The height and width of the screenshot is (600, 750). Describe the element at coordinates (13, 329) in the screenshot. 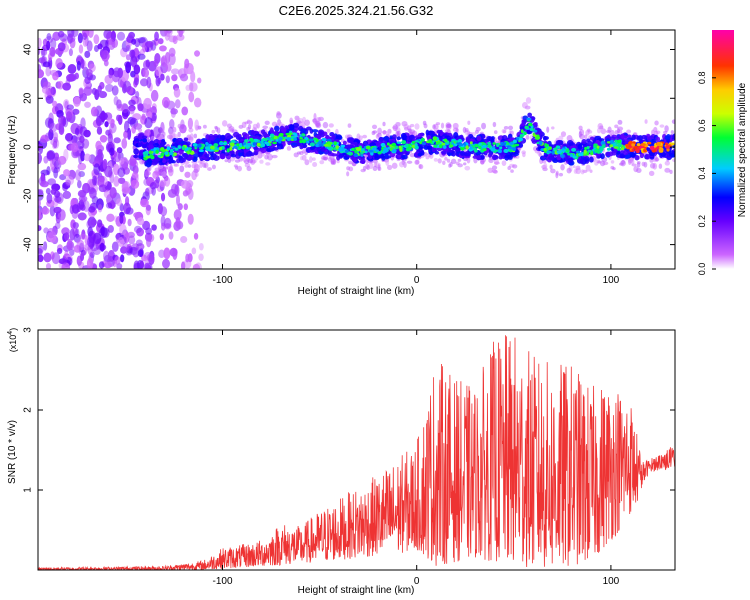

I see `y-scale-close: )` at that location.